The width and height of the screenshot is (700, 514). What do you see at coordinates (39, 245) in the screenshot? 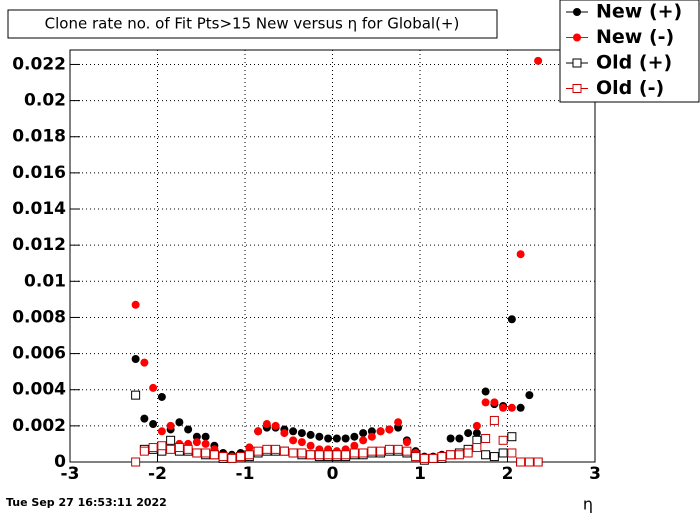
I see `y-tick-label: 0.012` at bounding box center [39, 245].